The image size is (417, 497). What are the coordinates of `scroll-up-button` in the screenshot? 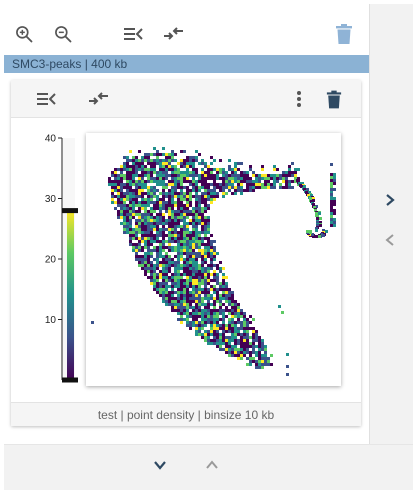 It's located at (212, 465).